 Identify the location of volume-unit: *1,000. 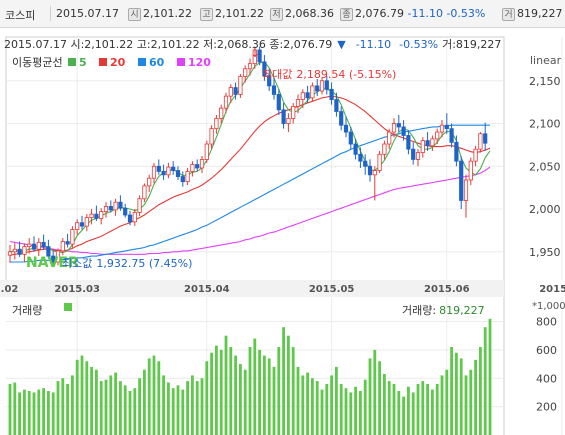
(548, 306).